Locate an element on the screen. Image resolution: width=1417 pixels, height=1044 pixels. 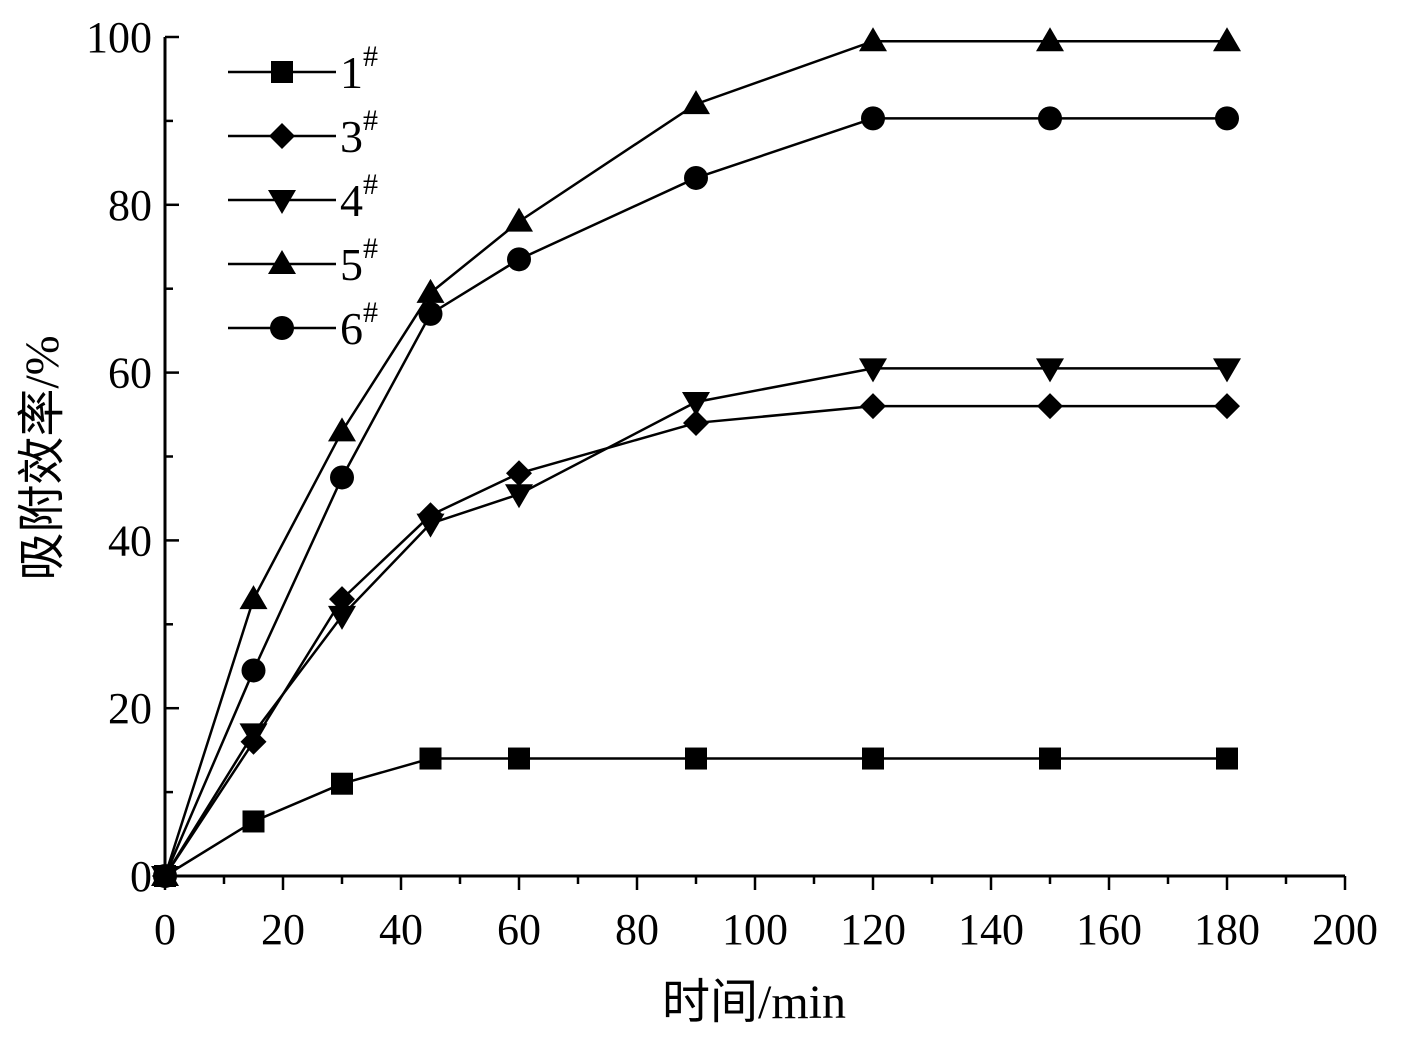
legend-item-3: 3# is located at coordinates (303, 133).